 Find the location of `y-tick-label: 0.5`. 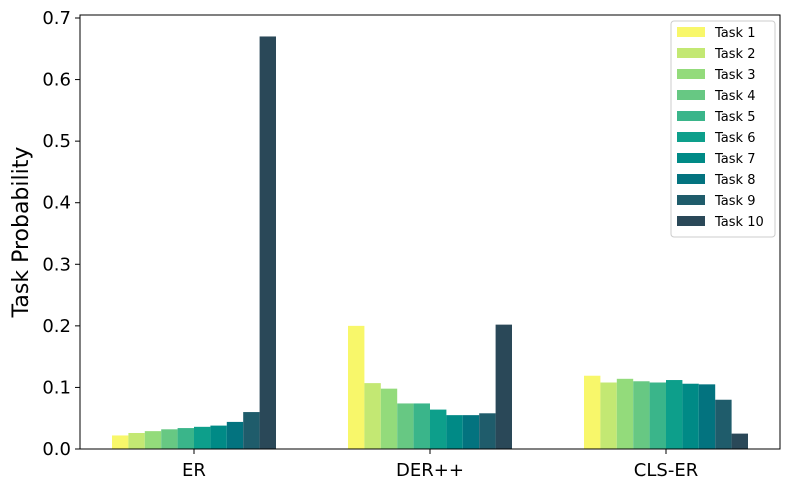

y-tick-label: 0.5 is located at coordinates (56, 141).